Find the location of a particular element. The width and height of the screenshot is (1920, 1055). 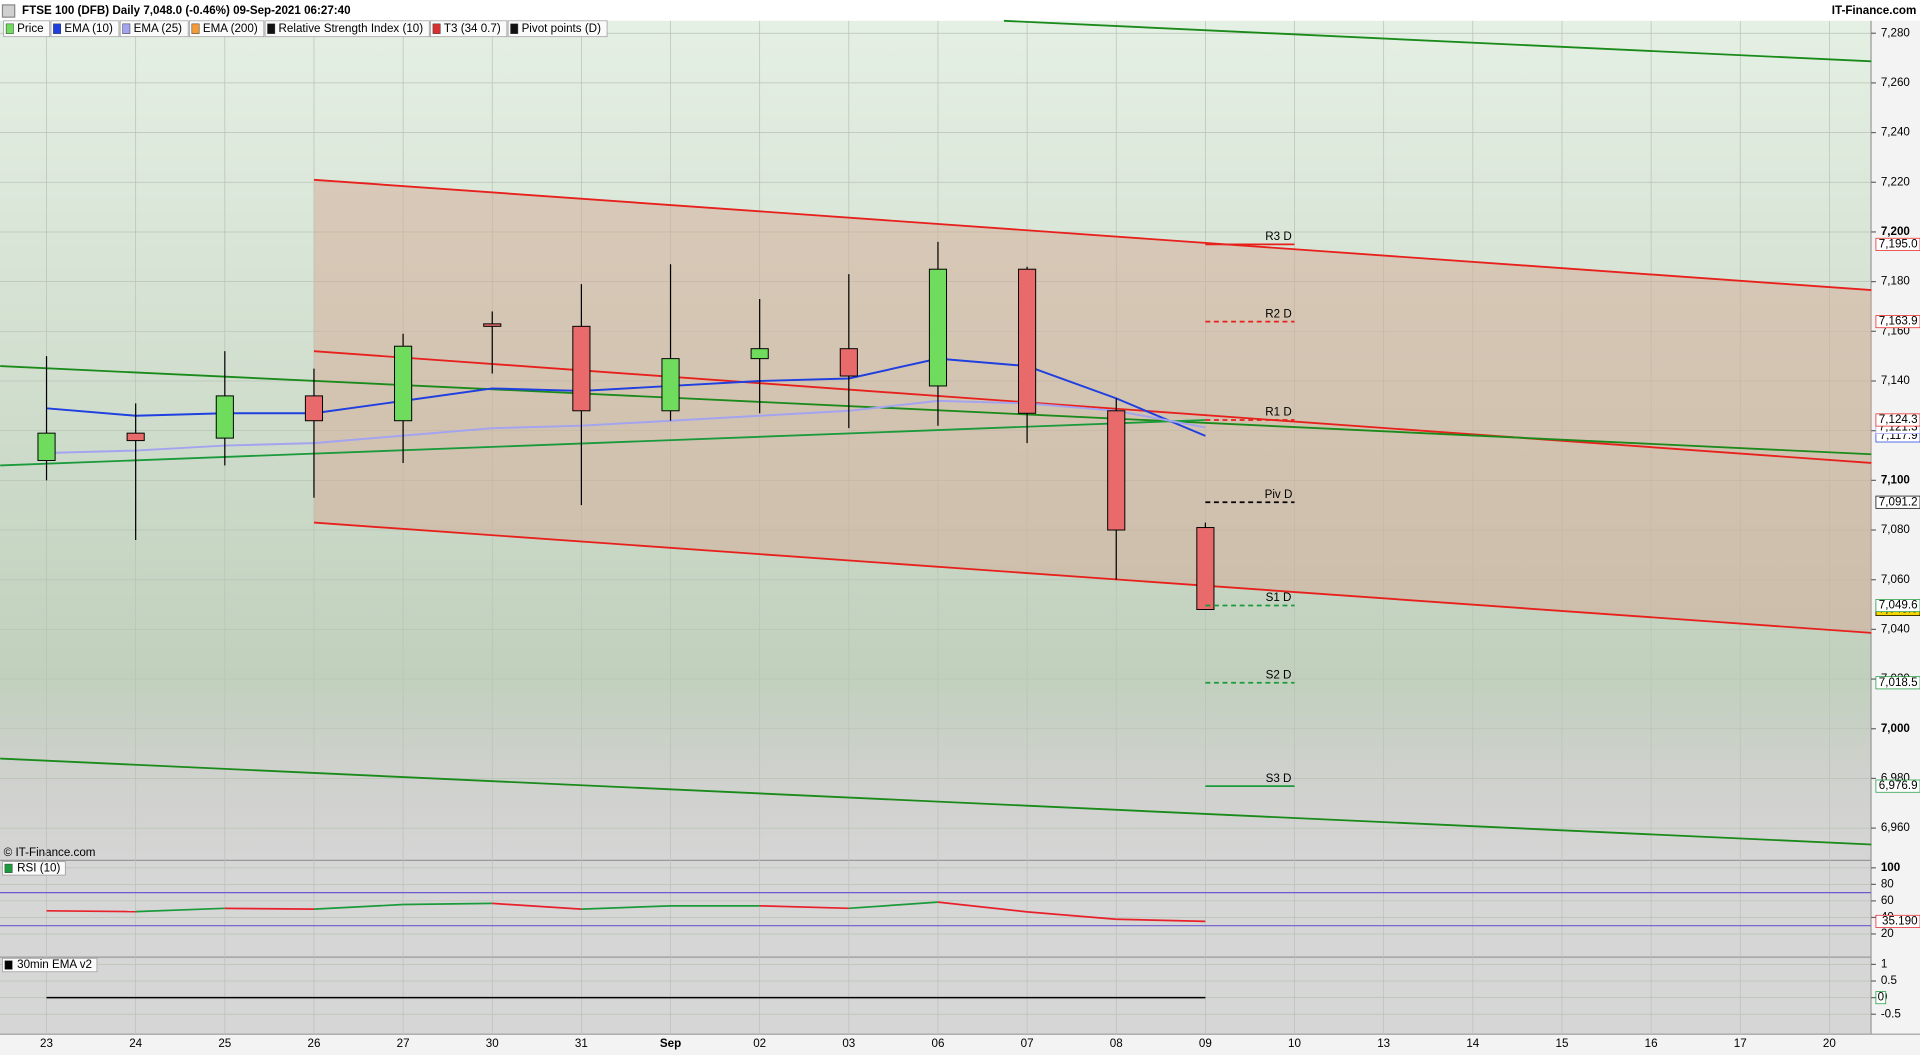

y-tick-label: 7,200 is located at coordinates (1895, 231).